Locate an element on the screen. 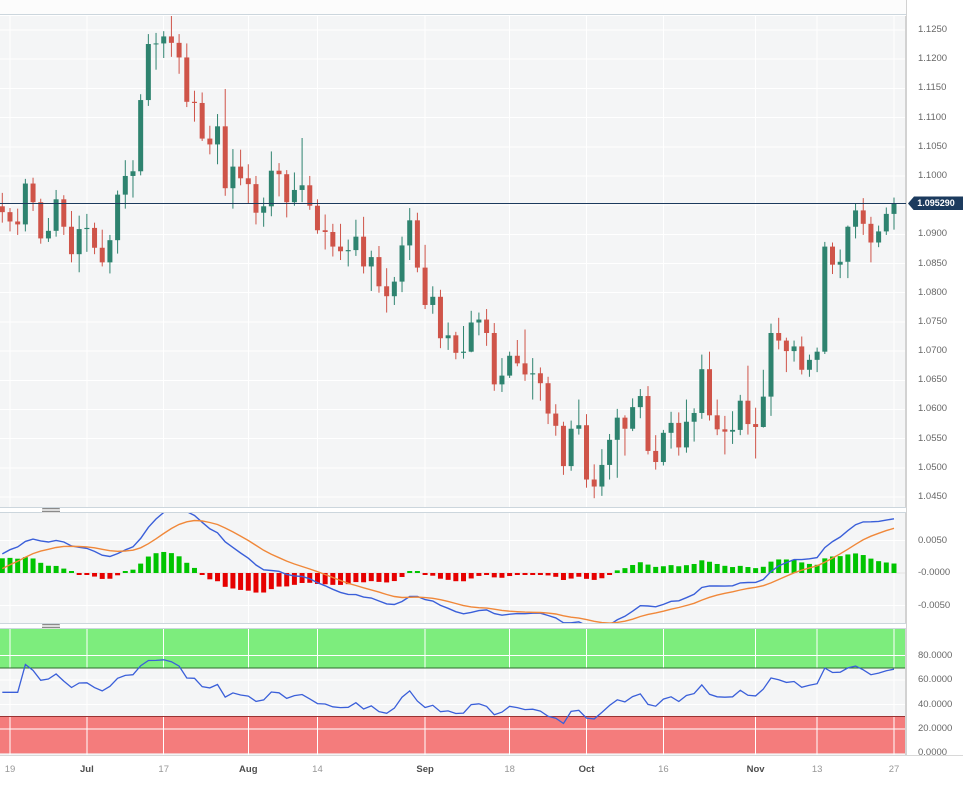  axis-label: 40.0000 is located at coordinates (935, 704).